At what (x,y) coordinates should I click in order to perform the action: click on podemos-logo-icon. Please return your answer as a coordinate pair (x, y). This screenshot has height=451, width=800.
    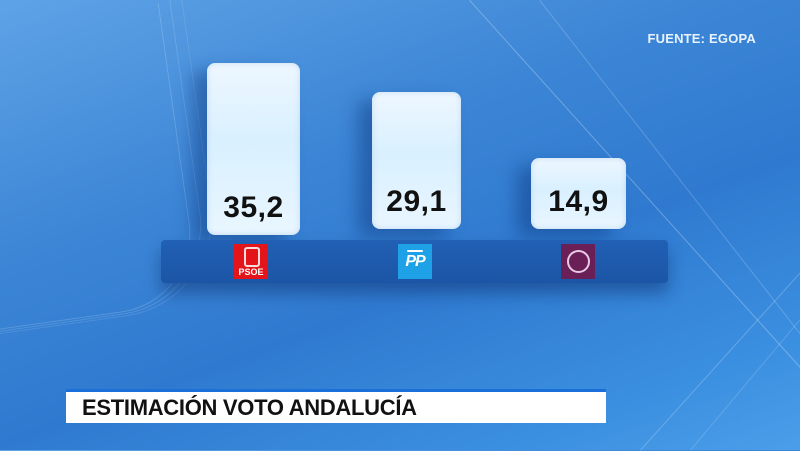
    Looking at the image, I should click on (578, 261).